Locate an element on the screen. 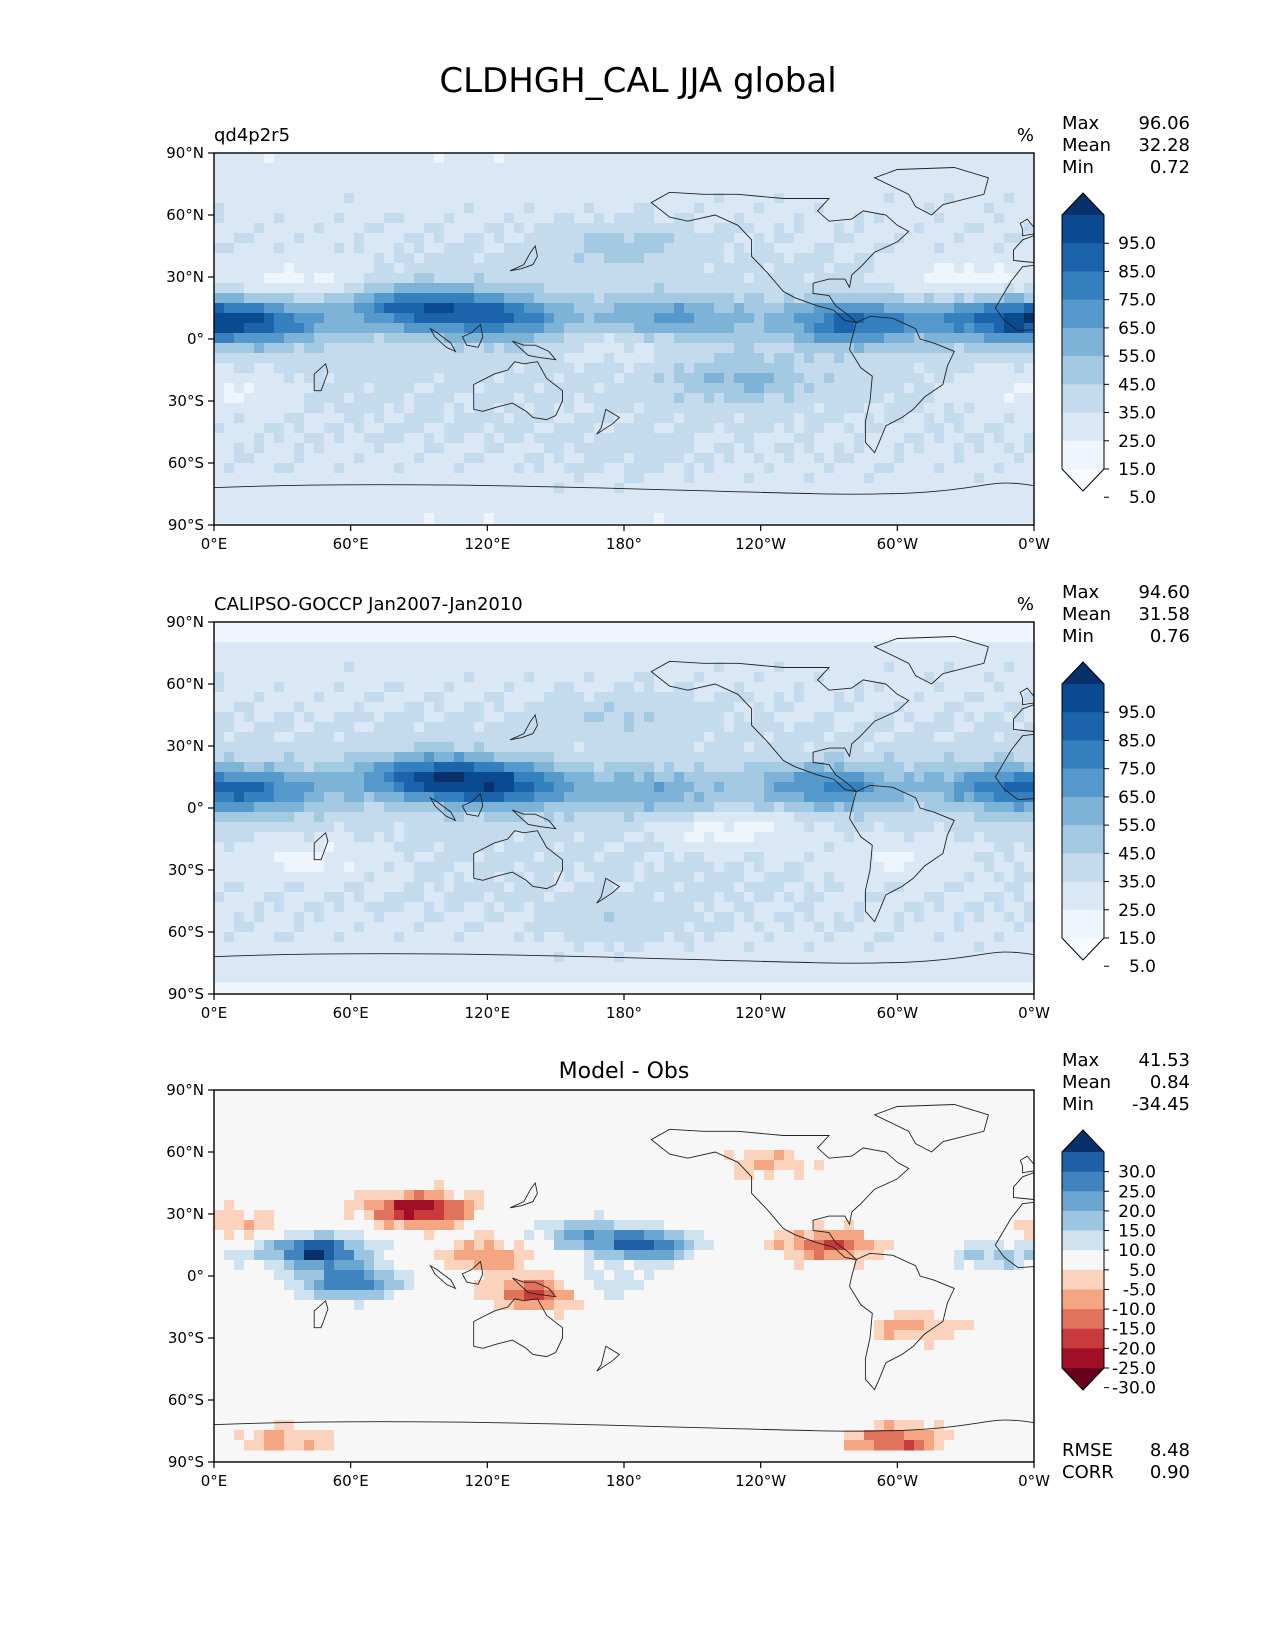 This screenshot has height=1650, width=1275. colorbar-tick-label: -5.0 is located at coordinates (1139, 1290).